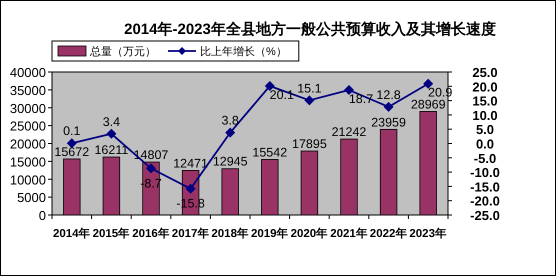  I want to click on y2-tick-label: -20.0, so click(485, 201).